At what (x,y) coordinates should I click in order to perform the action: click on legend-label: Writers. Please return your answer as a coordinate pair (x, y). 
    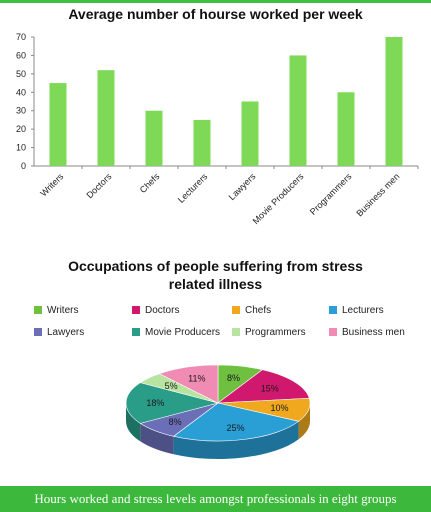
    Looking at the image, I should click on (63, 310).